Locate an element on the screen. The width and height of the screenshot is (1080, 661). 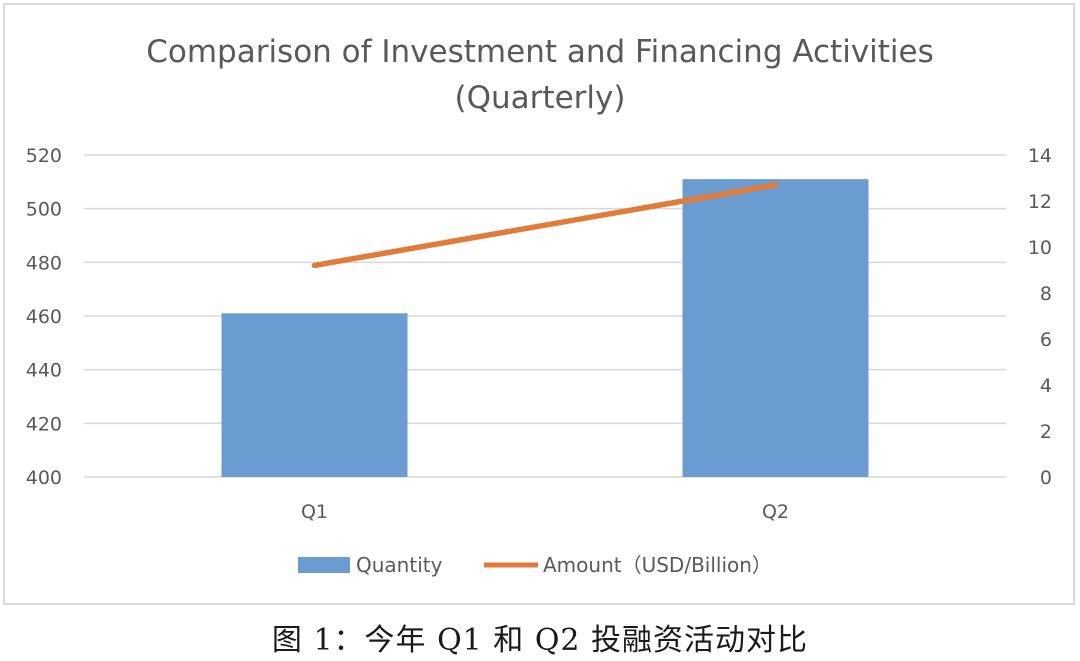
amount-line-series is located at coordinates (545, 225).